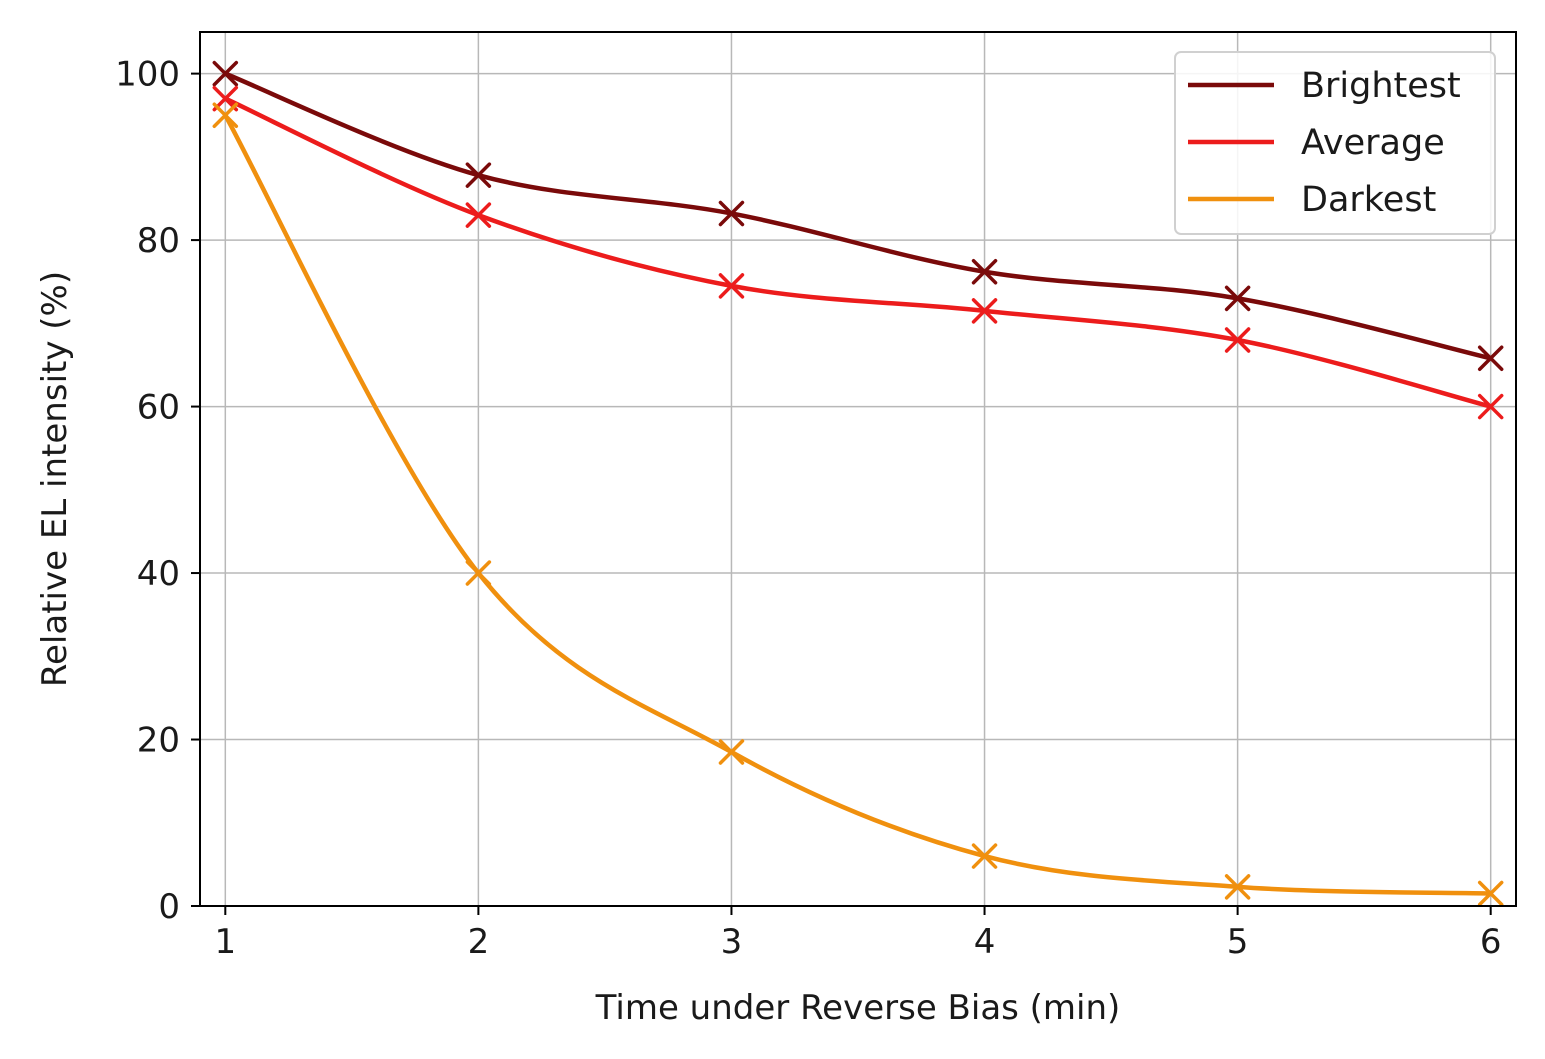  I want to click on x-tick-label: 1, so click(225, 942).